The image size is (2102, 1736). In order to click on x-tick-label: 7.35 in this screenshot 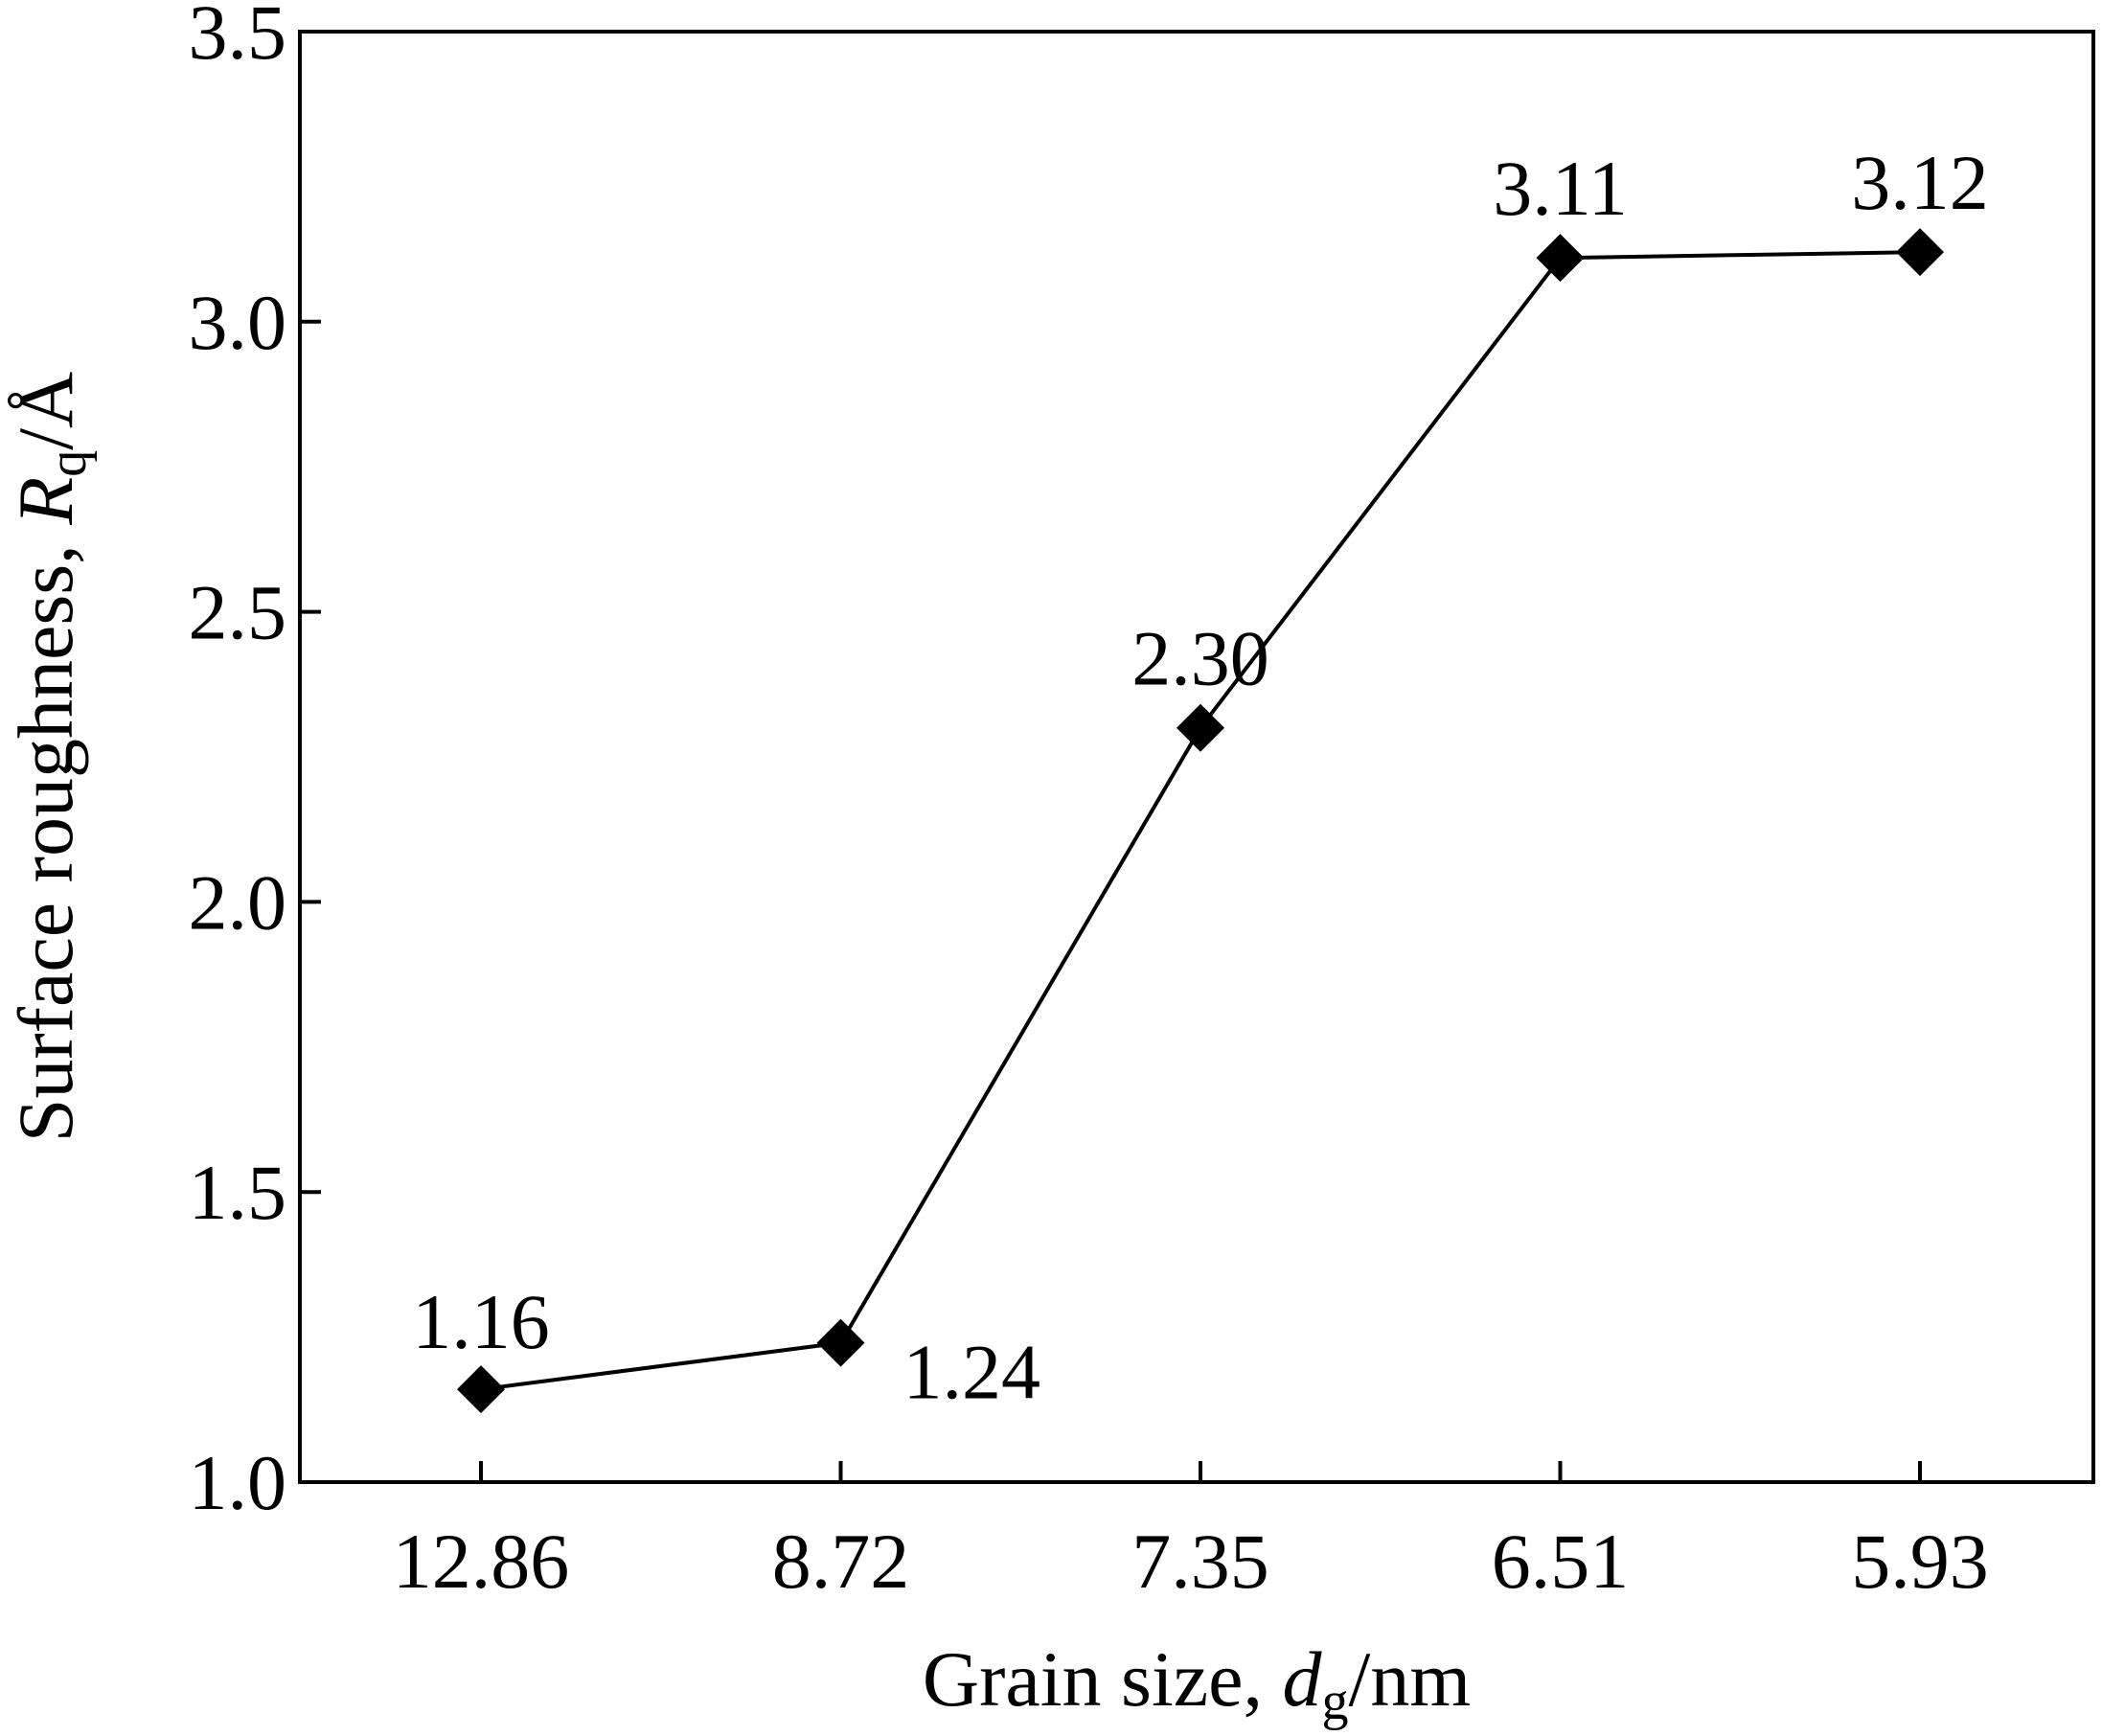, I will do `click(1200, 1562)`.